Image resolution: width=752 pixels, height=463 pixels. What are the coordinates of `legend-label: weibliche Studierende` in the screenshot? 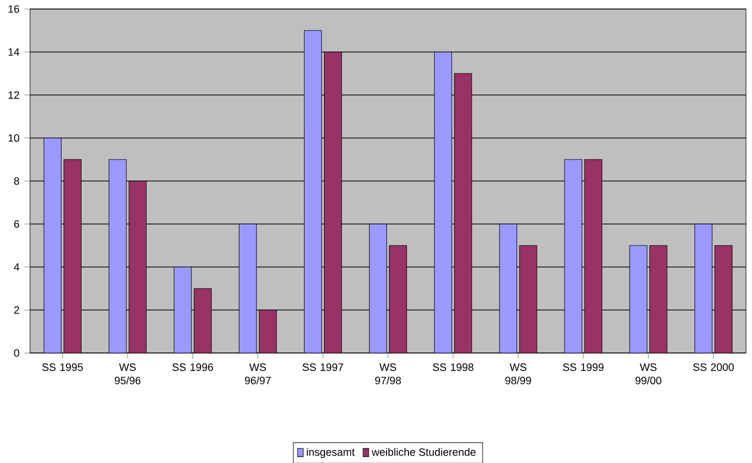 It's located at (424, 452).